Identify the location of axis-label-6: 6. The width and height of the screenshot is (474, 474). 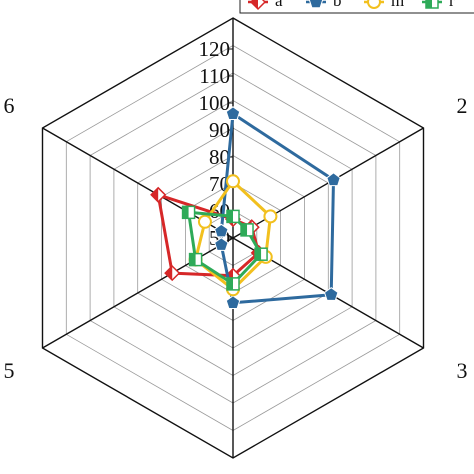
(9, 105).